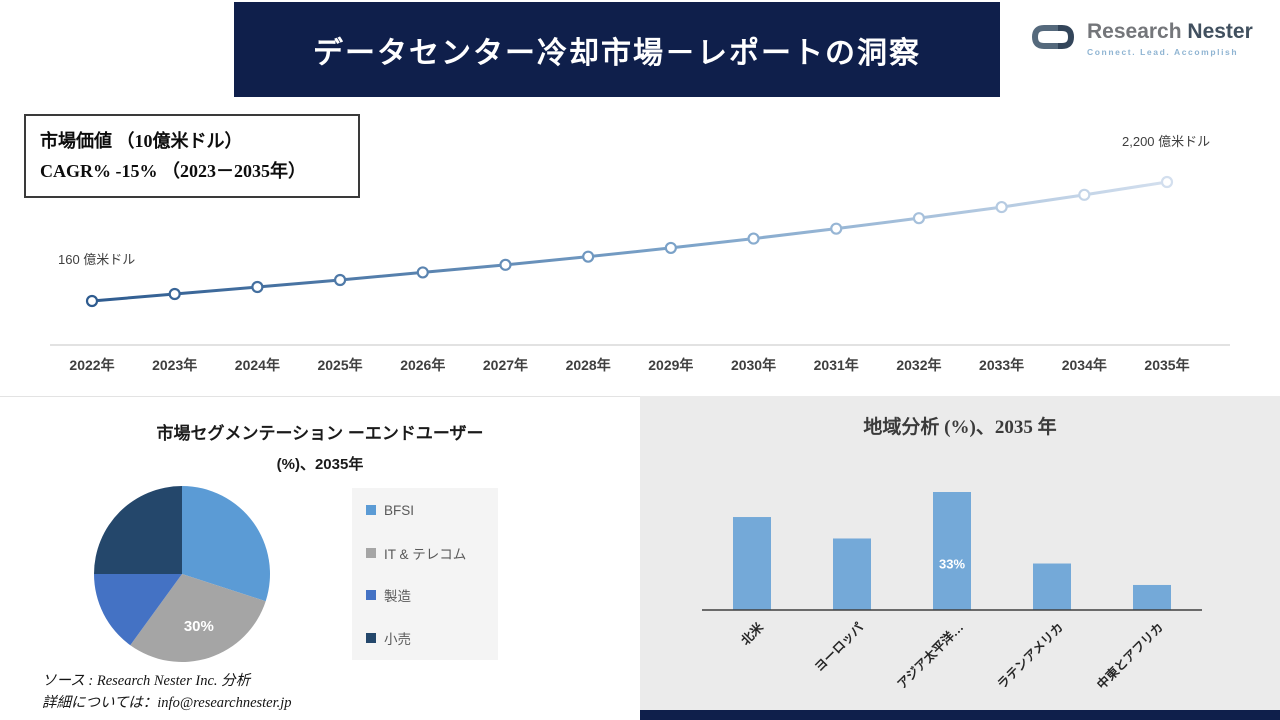 The height and width of the screenshot is (720, 1280). Describe the element at coordinates (1001, 365) in the screenshot. I see `x-tick-label: 2033年` at that location.